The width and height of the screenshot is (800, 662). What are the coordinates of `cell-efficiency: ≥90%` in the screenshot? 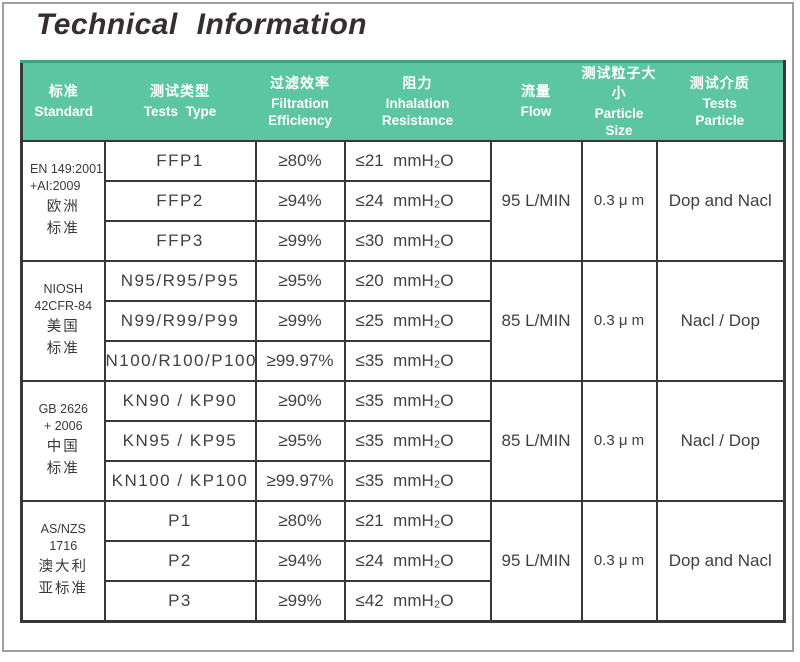 It's located at (300, 400).